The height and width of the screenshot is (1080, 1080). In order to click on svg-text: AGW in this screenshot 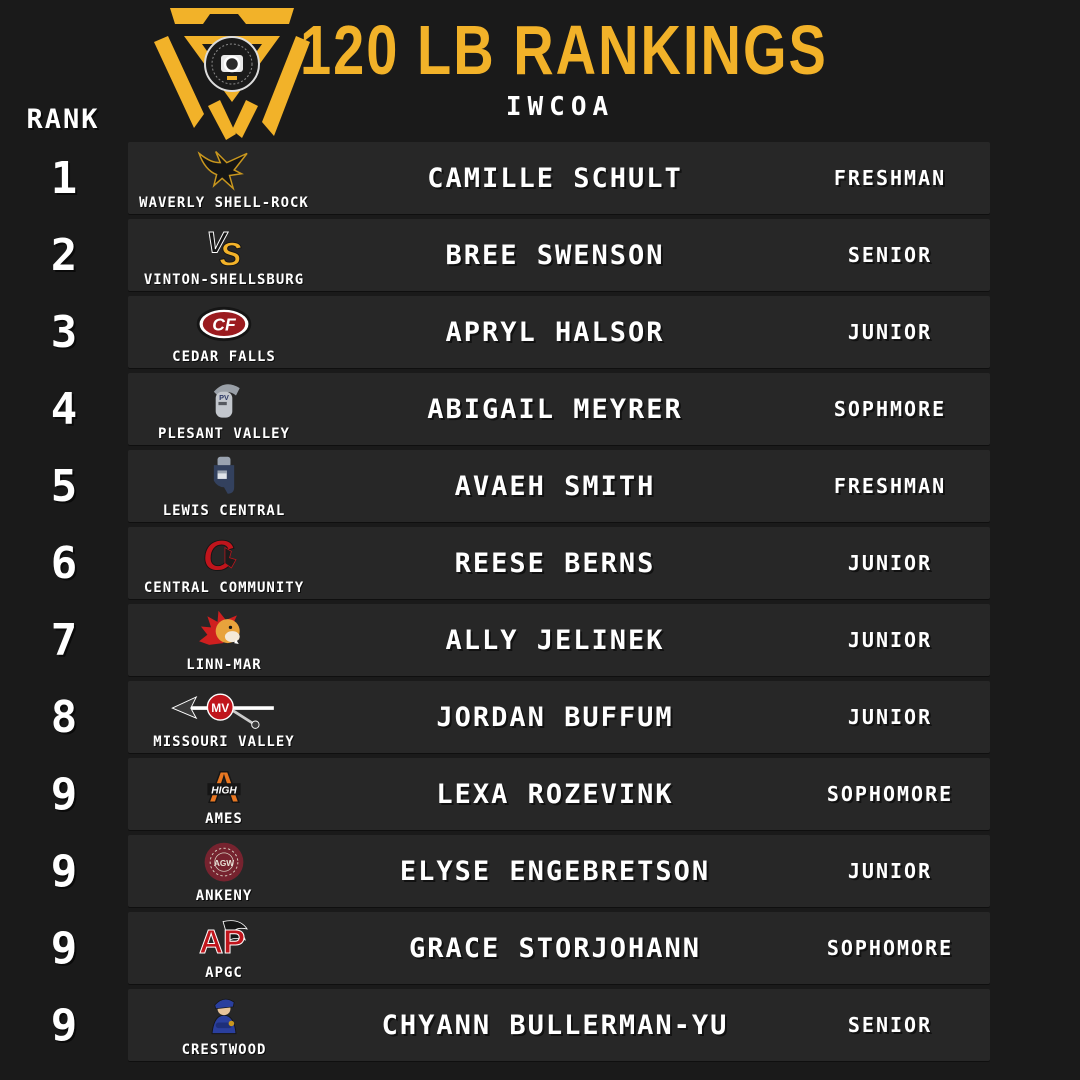, I will do `click(224, 862)`.